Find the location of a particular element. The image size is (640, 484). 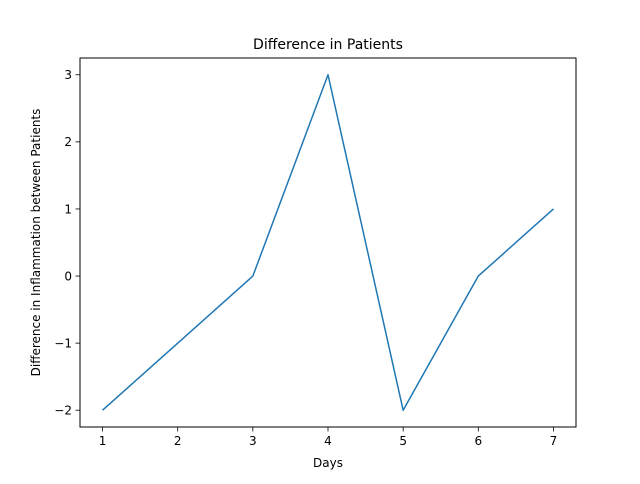

chart-title: Difference in Patients is located at coordinates (328, 45).